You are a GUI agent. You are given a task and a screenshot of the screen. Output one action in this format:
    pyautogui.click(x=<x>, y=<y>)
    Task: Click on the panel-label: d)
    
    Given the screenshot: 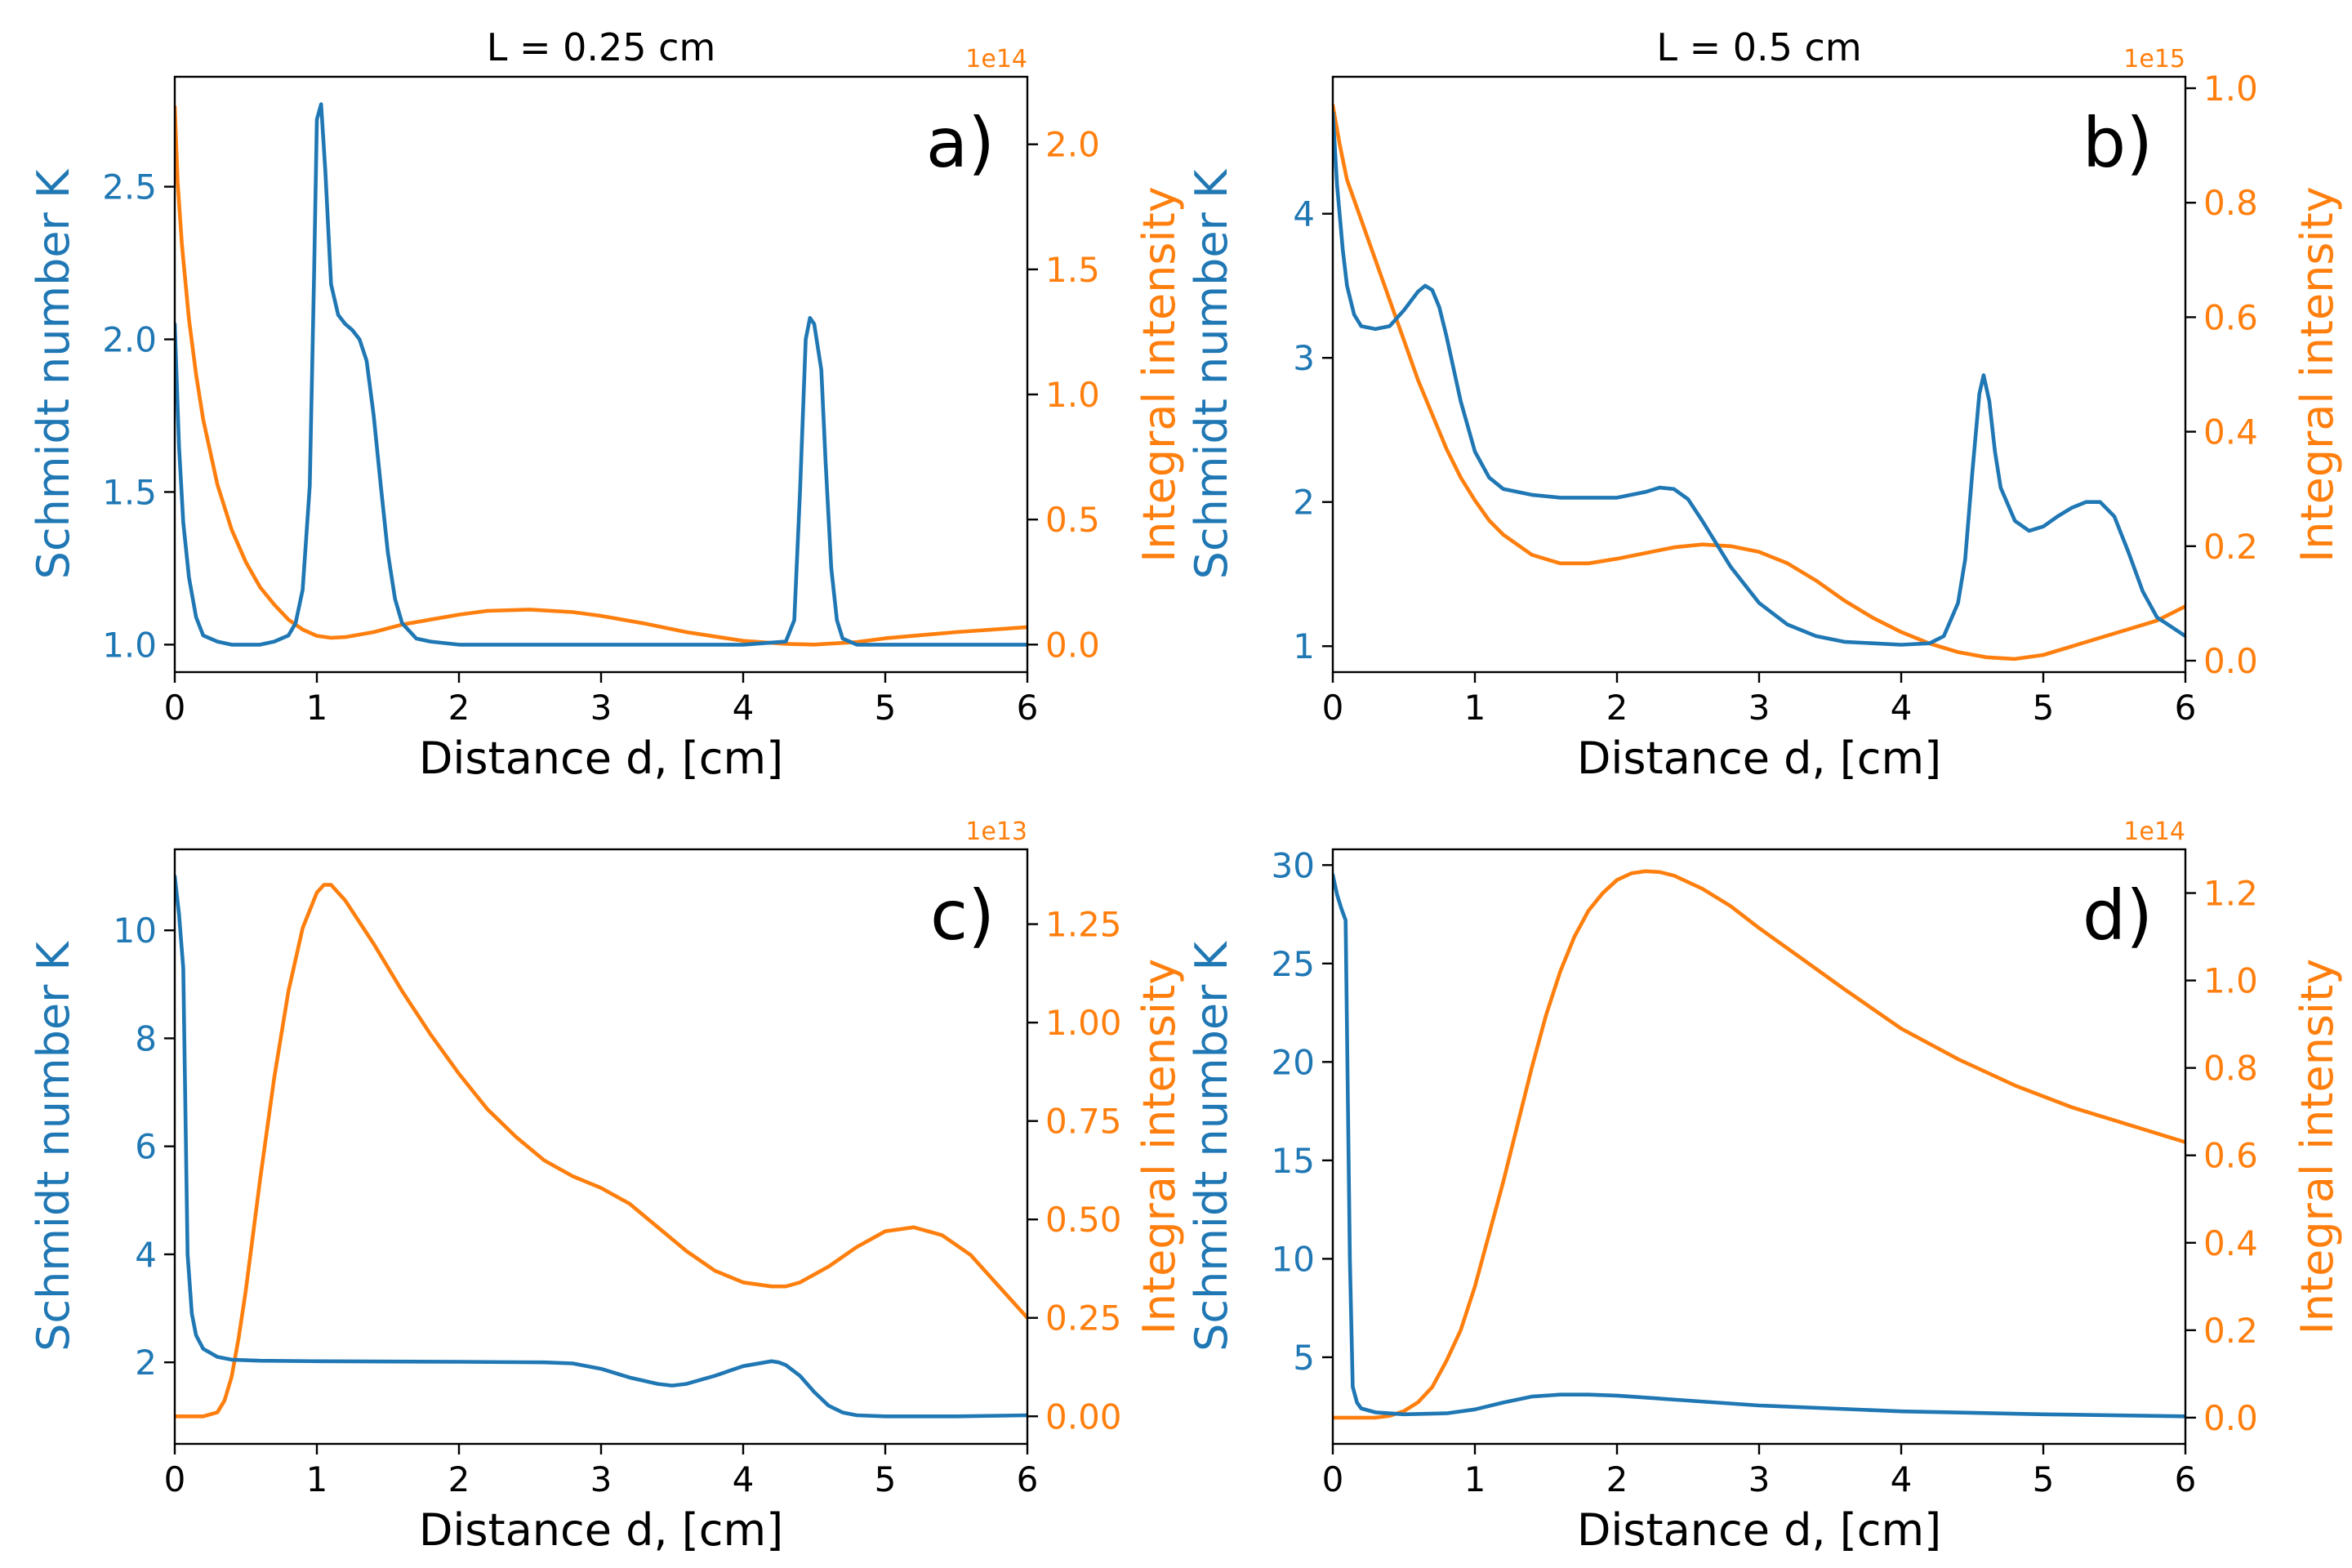 What is the action you would take?
    pyautogui.click(x=2117, y=915)
    